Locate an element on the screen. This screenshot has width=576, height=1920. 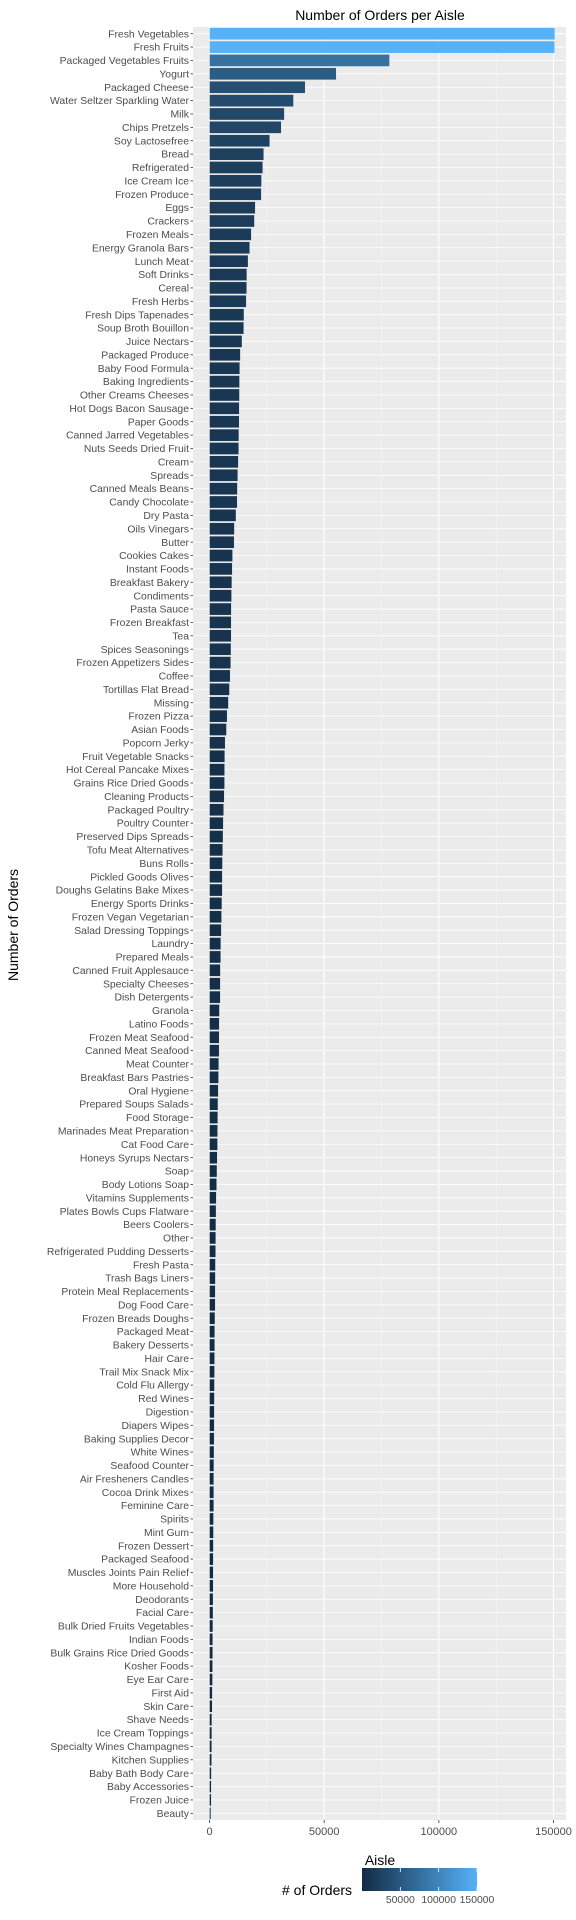
y-tick-label: Water Seltzer Sparkling Water is located at coordinates (120, 101).